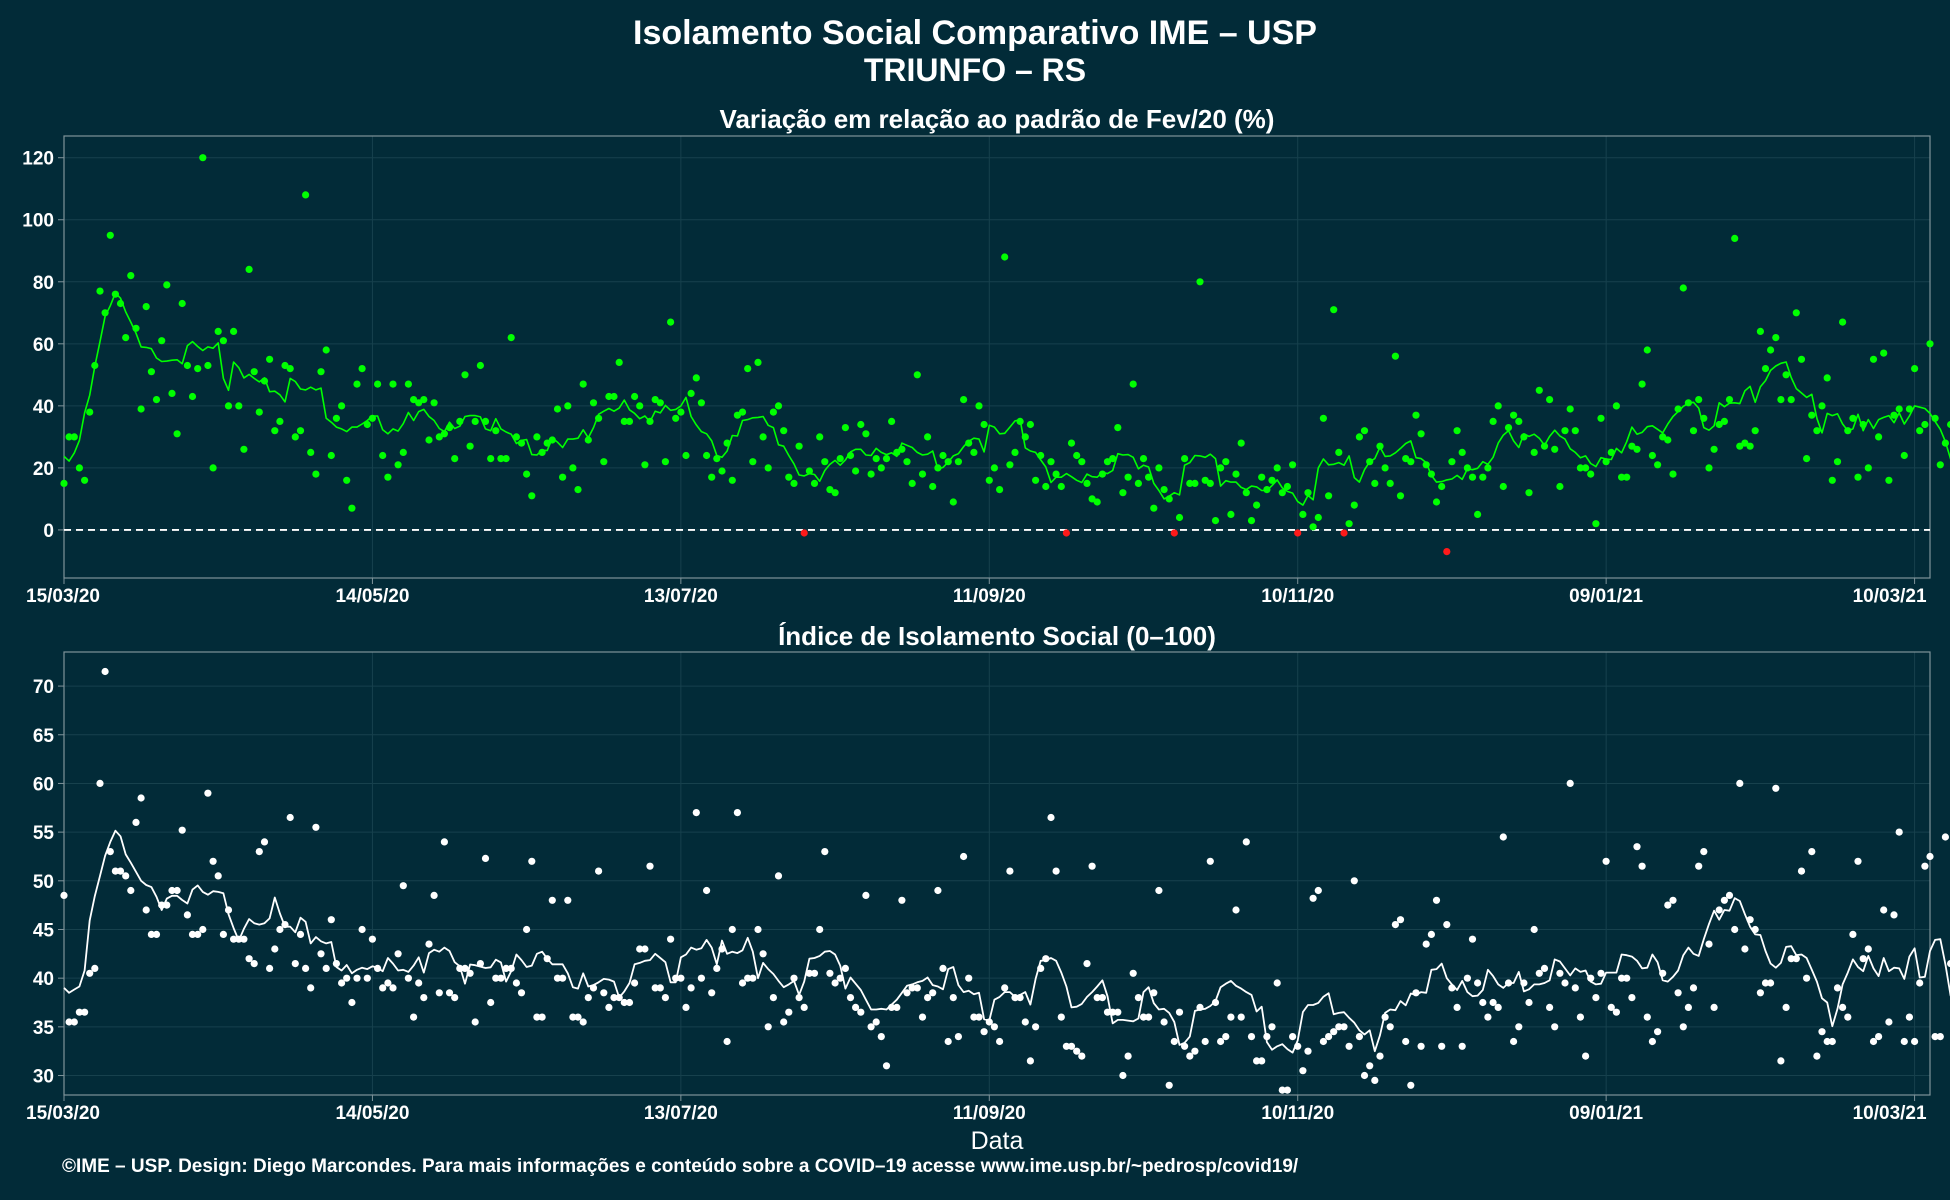 The height and width of the screenshot is (1200, 1950). Describe the element at coordinates (43, 469) in the screenshot. I see `y-tick-label: 20` at that location.